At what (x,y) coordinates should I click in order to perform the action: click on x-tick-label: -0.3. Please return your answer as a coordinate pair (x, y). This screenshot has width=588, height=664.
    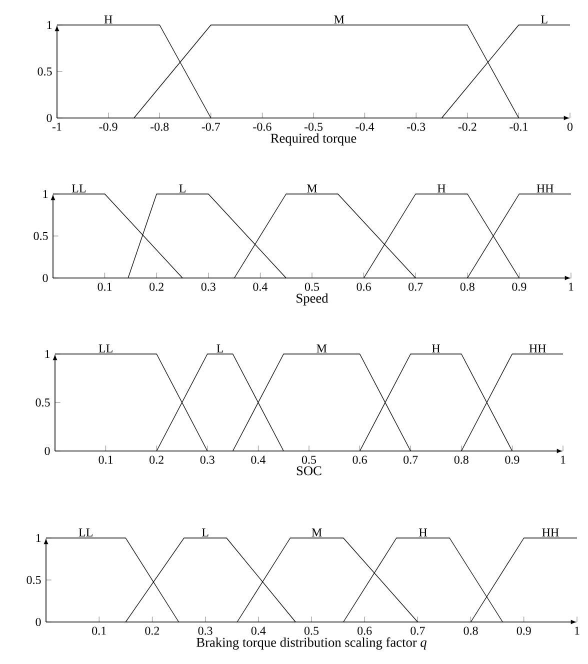
    Looking at the image, I should click on (416, 126).